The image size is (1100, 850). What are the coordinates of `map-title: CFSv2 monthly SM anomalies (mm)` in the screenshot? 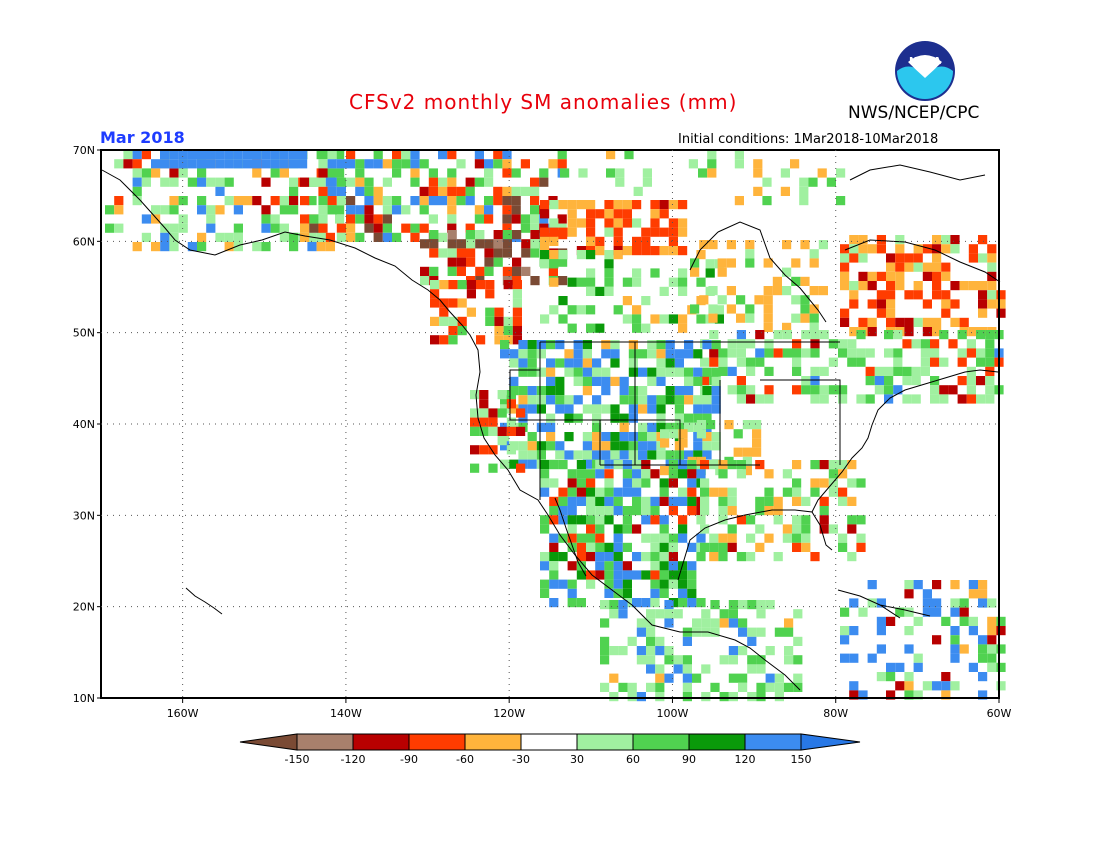 It's located at (543, 102).